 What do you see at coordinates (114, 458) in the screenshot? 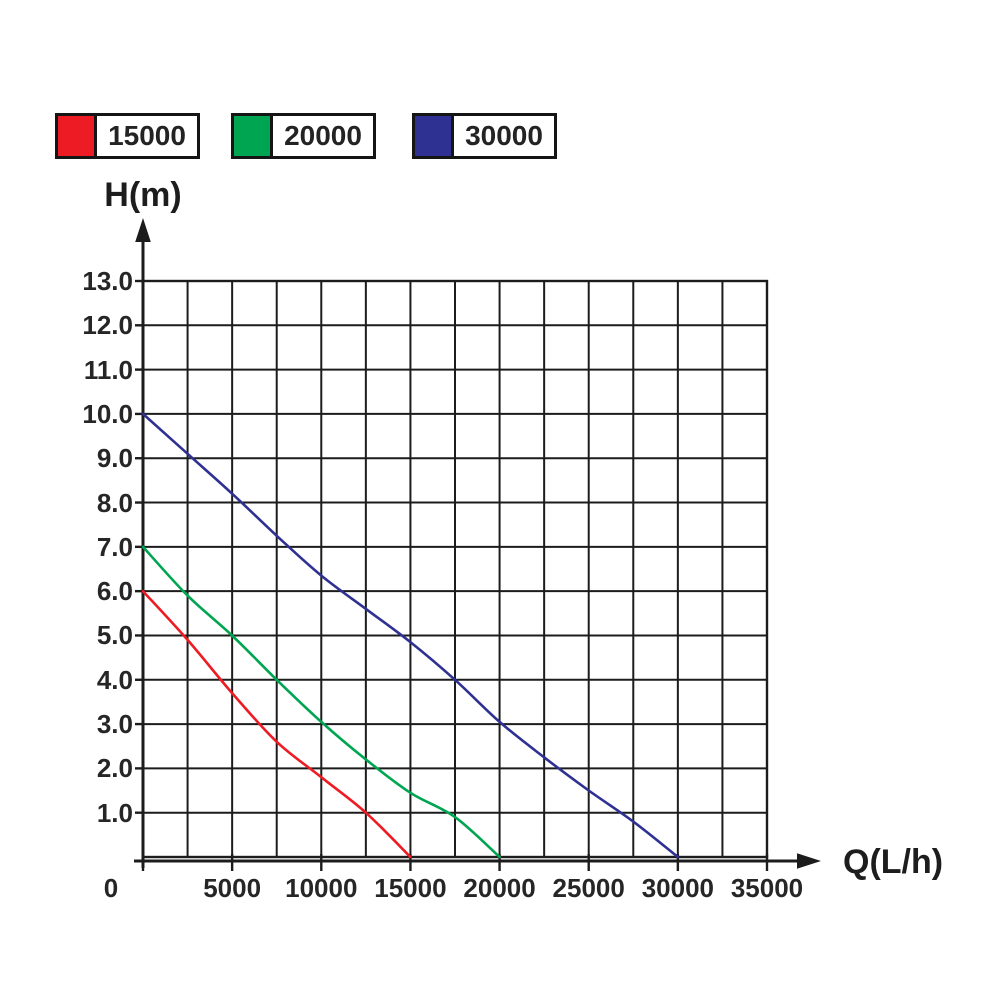
I see `y-tick-label-9.0: 9.0` at bounding box center [114, 458].